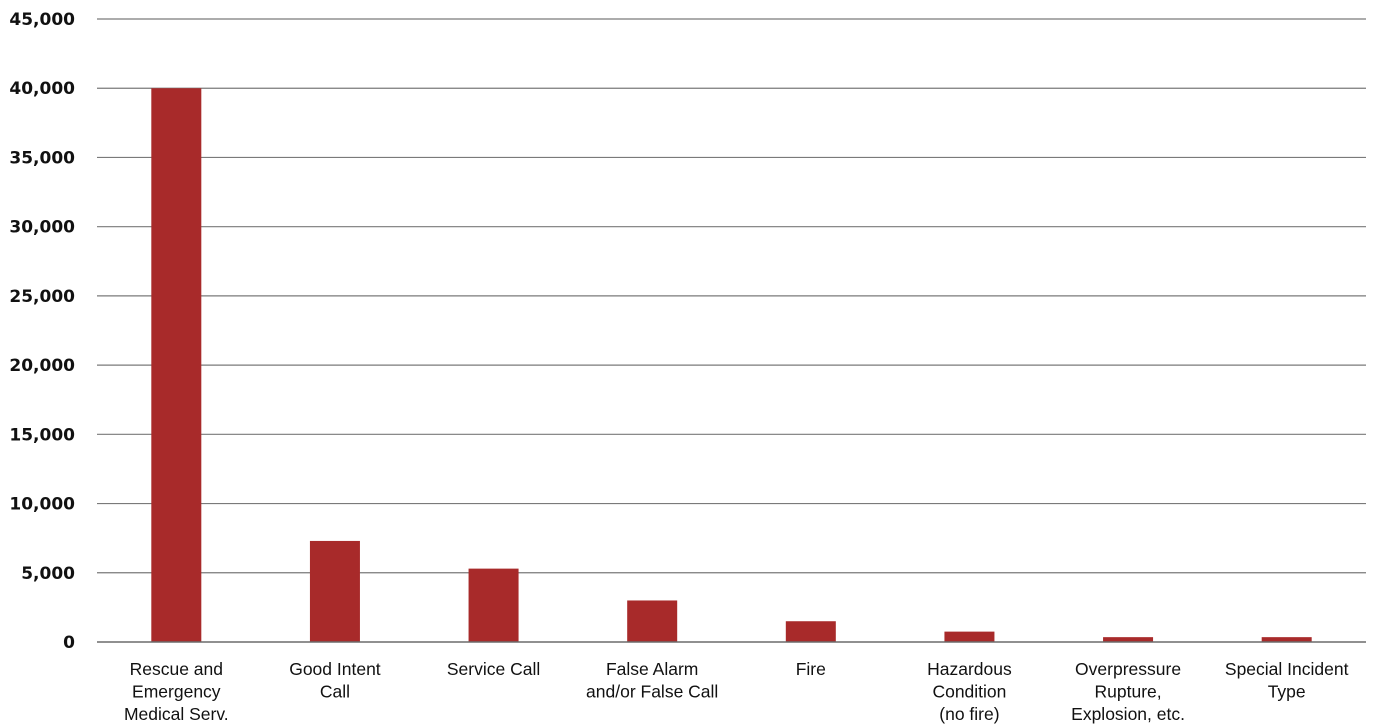 This screenshot has width=1387, height=727. I want to click on y-tick-label: 30,000, so click(42, 228).